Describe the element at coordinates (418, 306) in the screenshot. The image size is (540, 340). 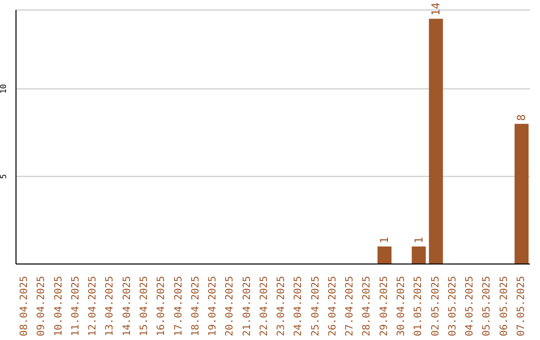
I see `x-tick-label: 01.05.2025` at that location.